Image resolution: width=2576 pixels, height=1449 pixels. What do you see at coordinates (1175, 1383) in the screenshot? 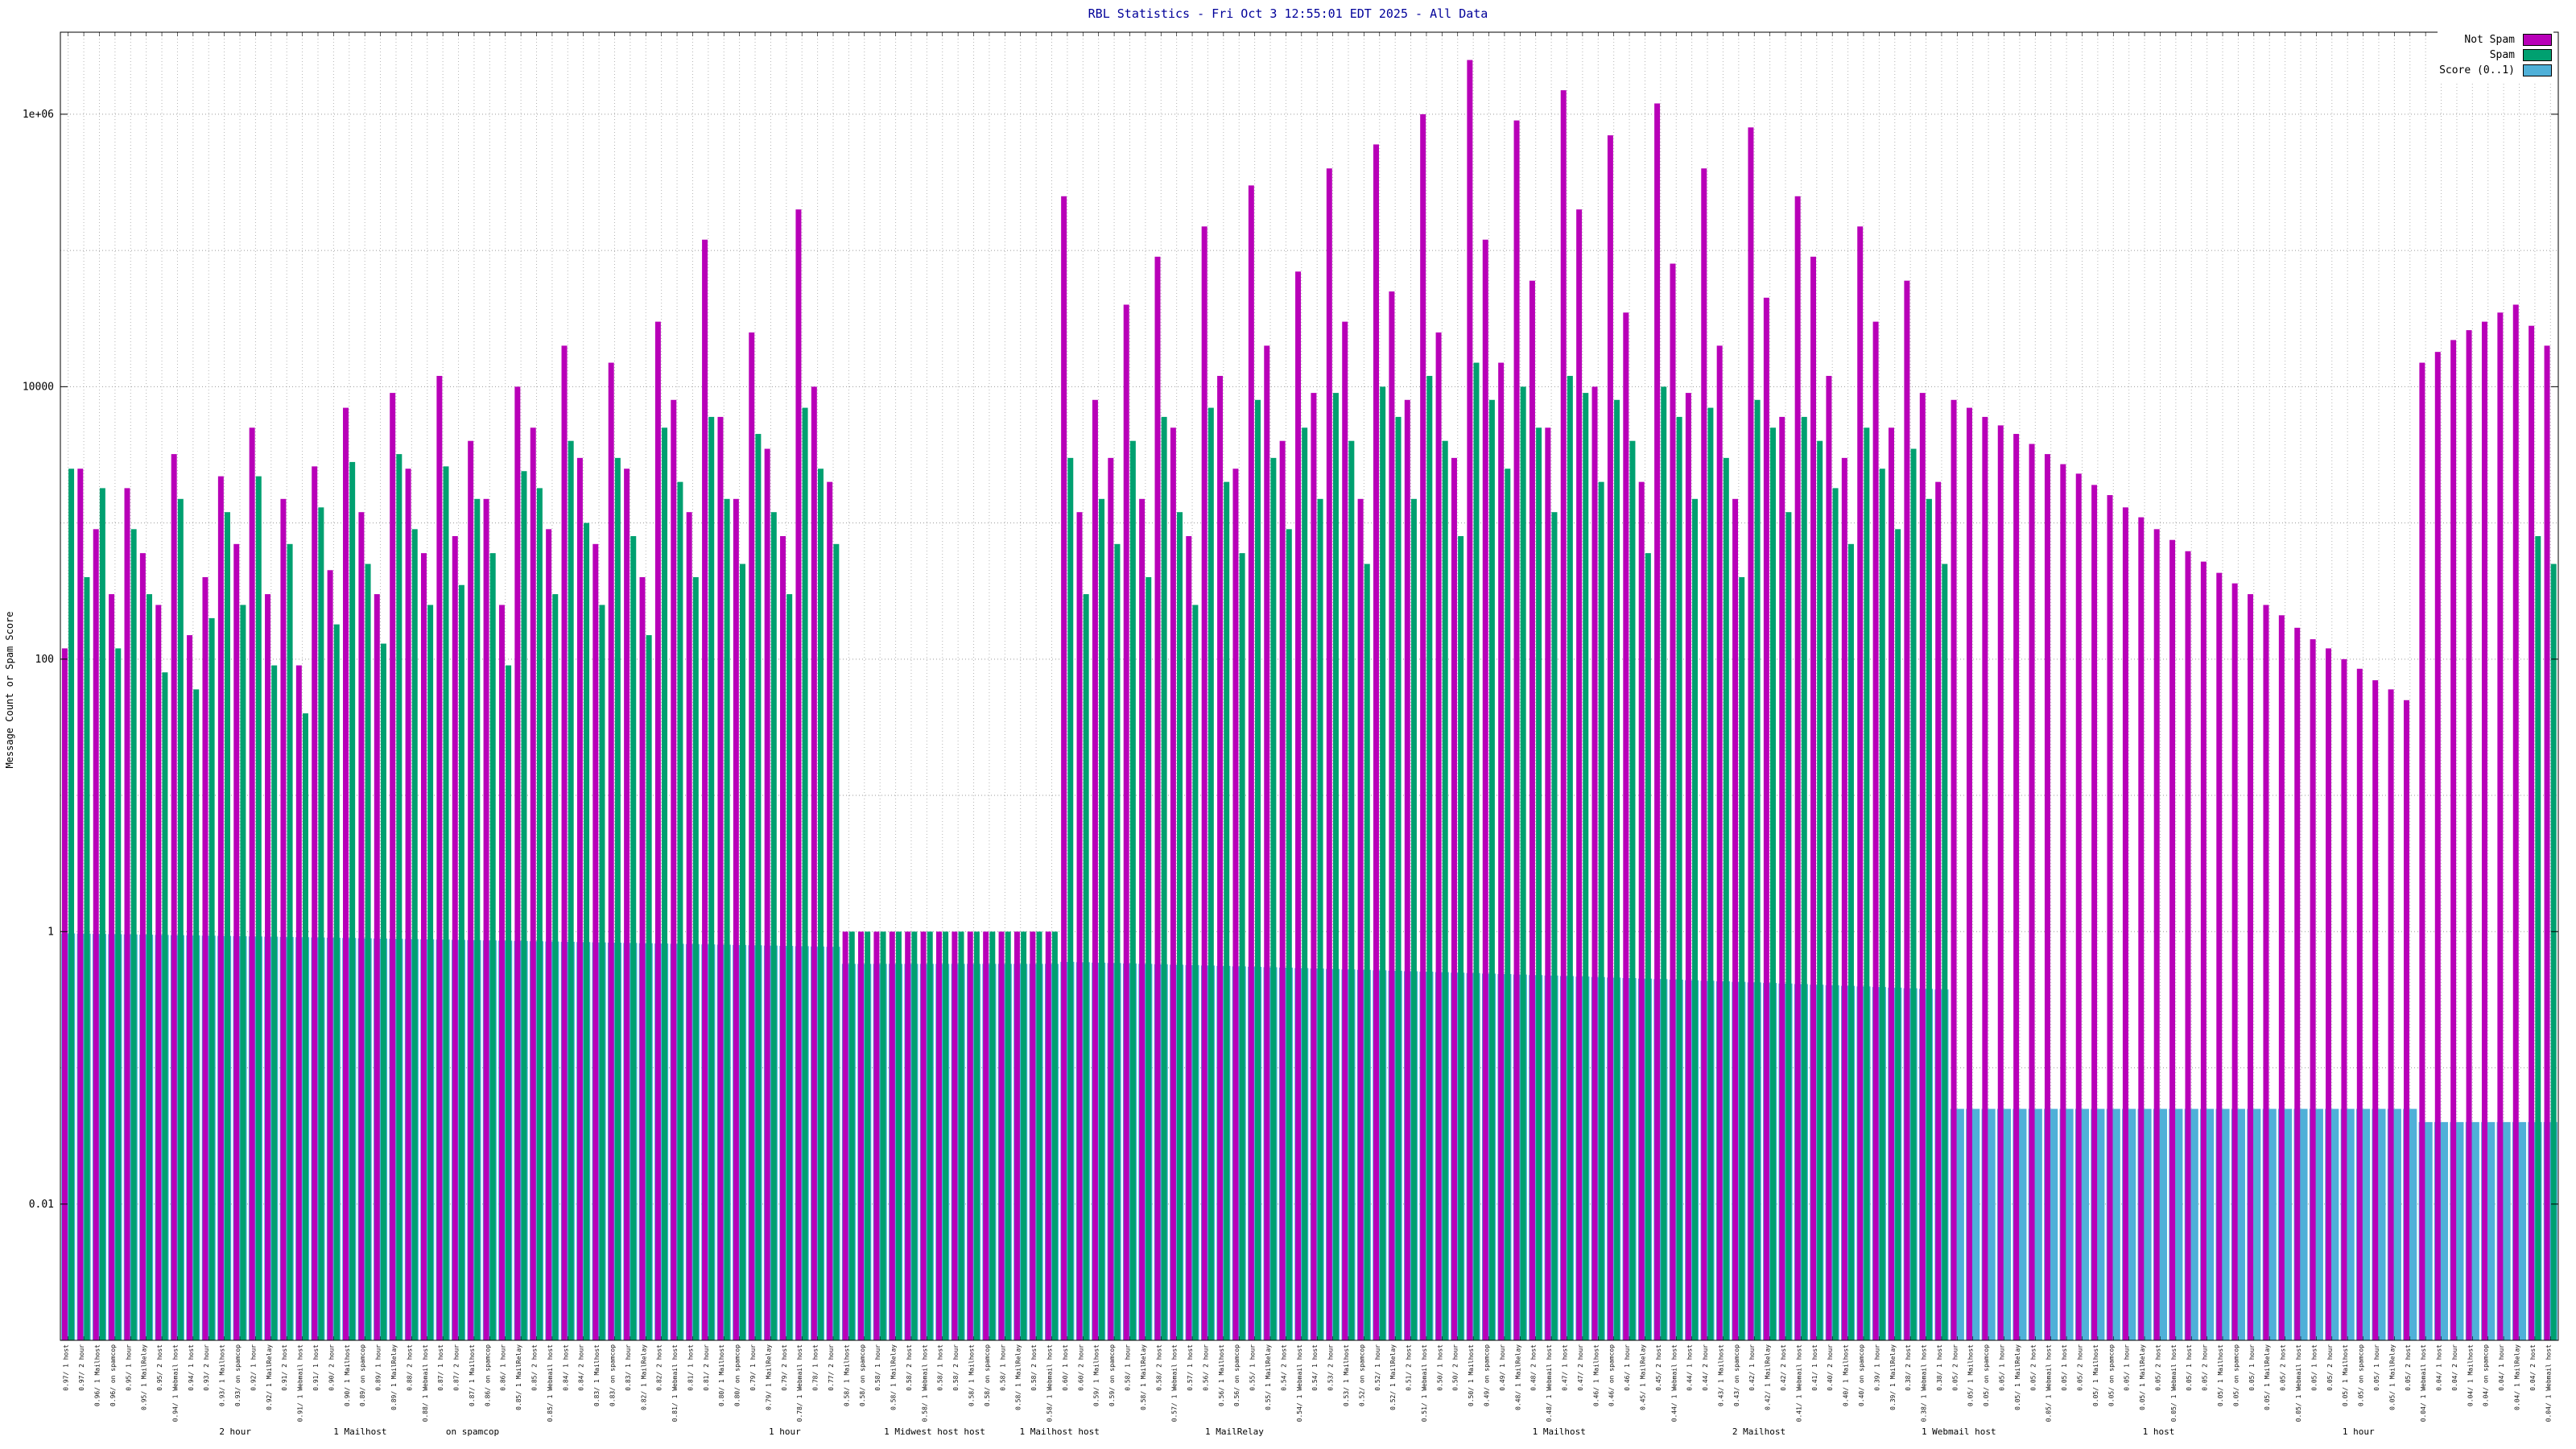
I see `x-tick-label: 0.57/ 1 Webmail host` at bounding box center [1175, 1383].